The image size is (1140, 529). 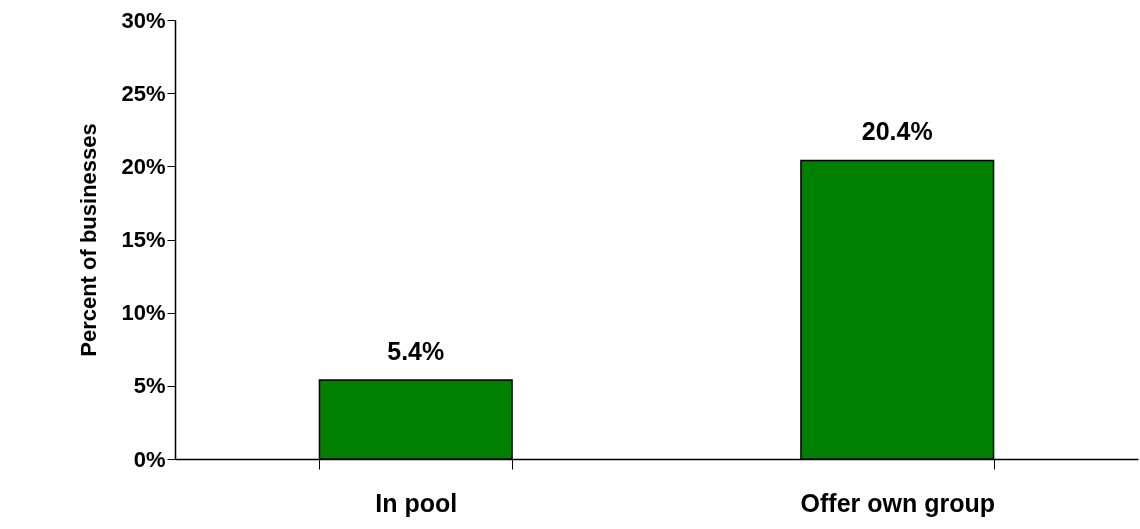 I want to click on y-tick-label: 25%, so click(x=143, y=93).